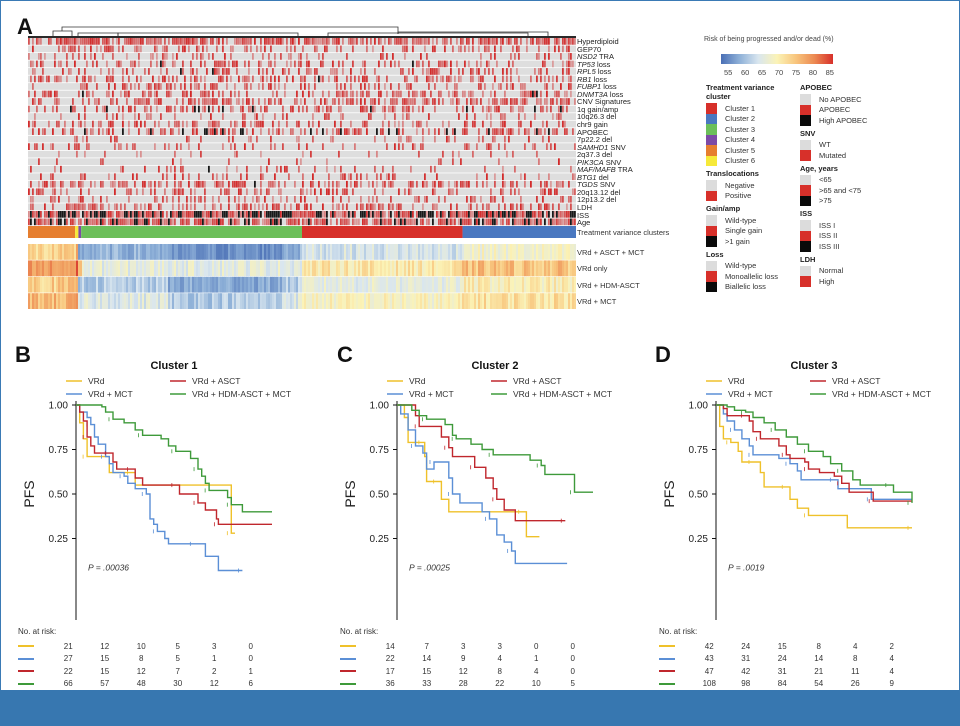  What do you see at coordinates (667, 646) in the screenshot?
I see `risk-row-line` at bounding box center [667, 646].